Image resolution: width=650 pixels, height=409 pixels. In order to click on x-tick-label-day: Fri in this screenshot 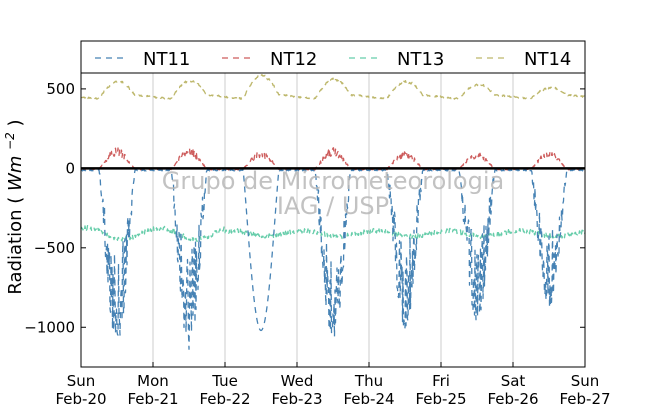, I will do `click(441, 381)`.